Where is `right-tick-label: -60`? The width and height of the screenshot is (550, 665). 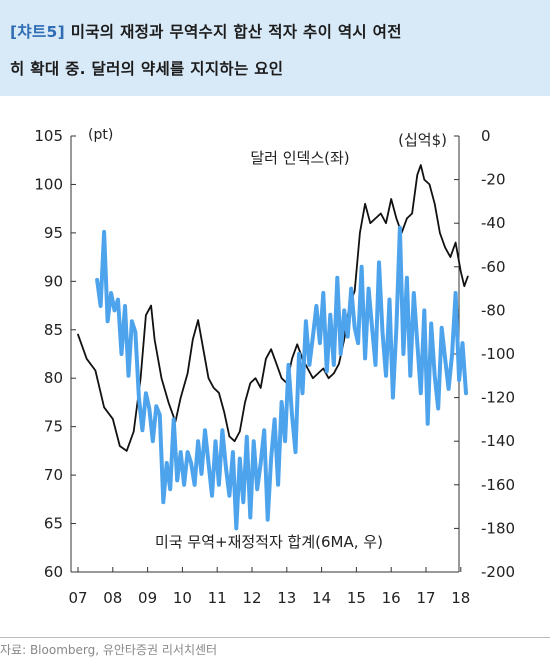 right-tick-label: -60 is located at coordinates (493, 267).